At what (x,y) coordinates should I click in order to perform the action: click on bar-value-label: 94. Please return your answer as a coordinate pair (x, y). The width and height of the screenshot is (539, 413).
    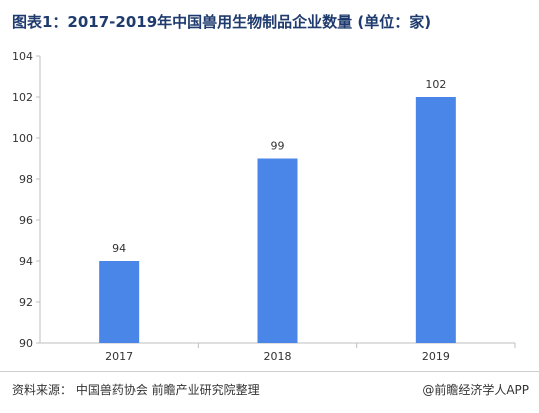
    Looking at the image, I should click on (119, 248).